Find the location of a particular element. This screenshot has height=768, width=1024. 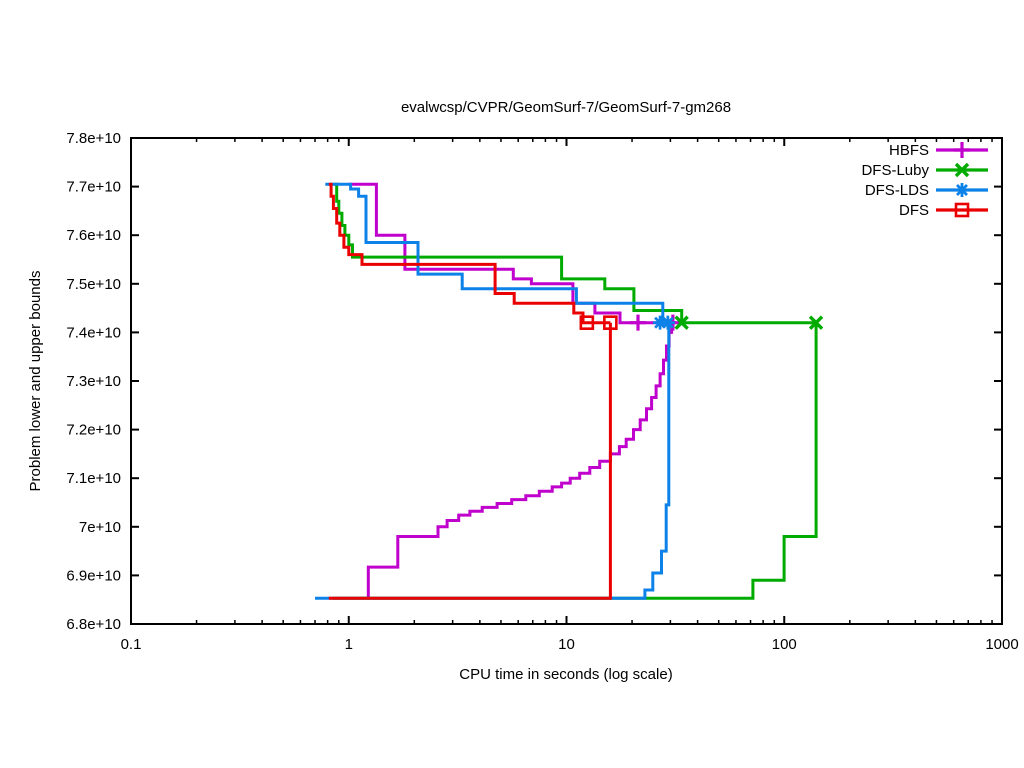

legend-item-dfs-luby: DFS-Luby is located at coordinates (924, 170).